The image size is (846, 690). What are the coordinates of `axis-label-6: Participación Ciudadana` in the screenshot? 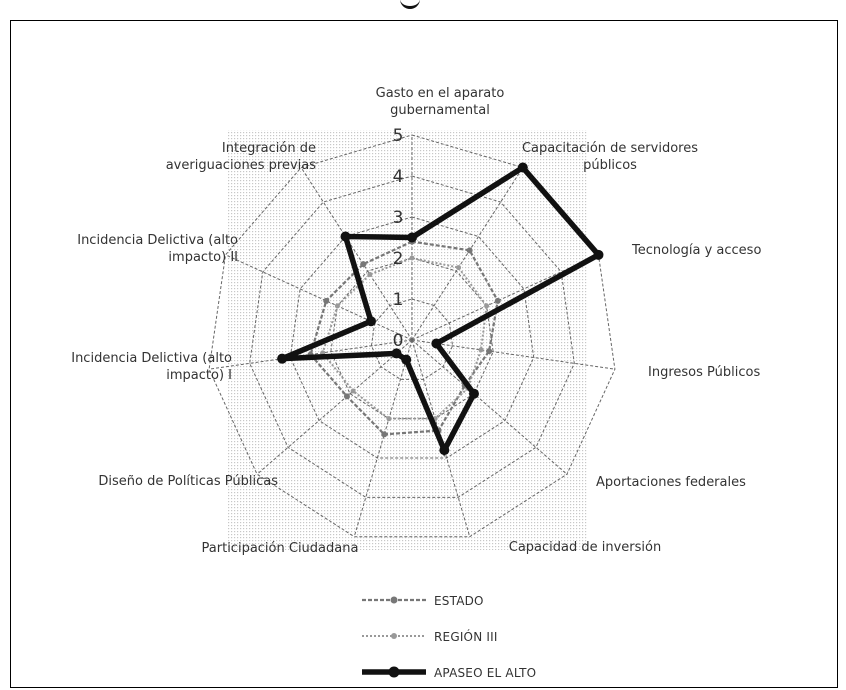 It's located at (280, 548).